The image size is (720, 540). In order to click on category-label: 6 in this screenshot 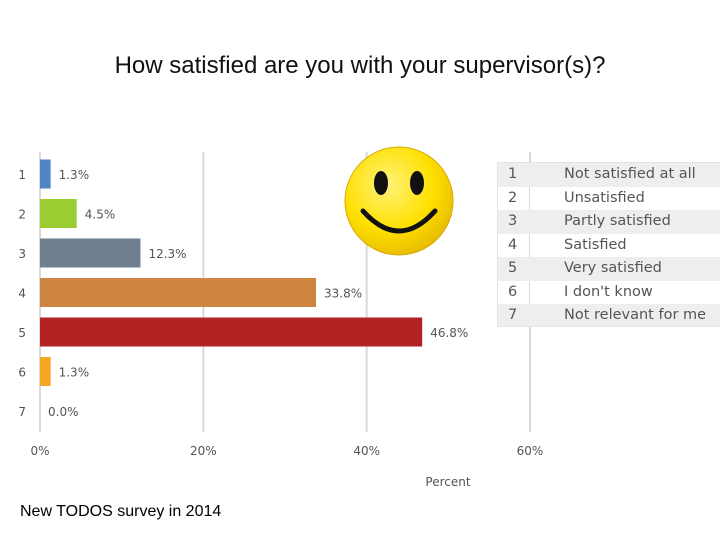, I will do `click(22, 373)`.